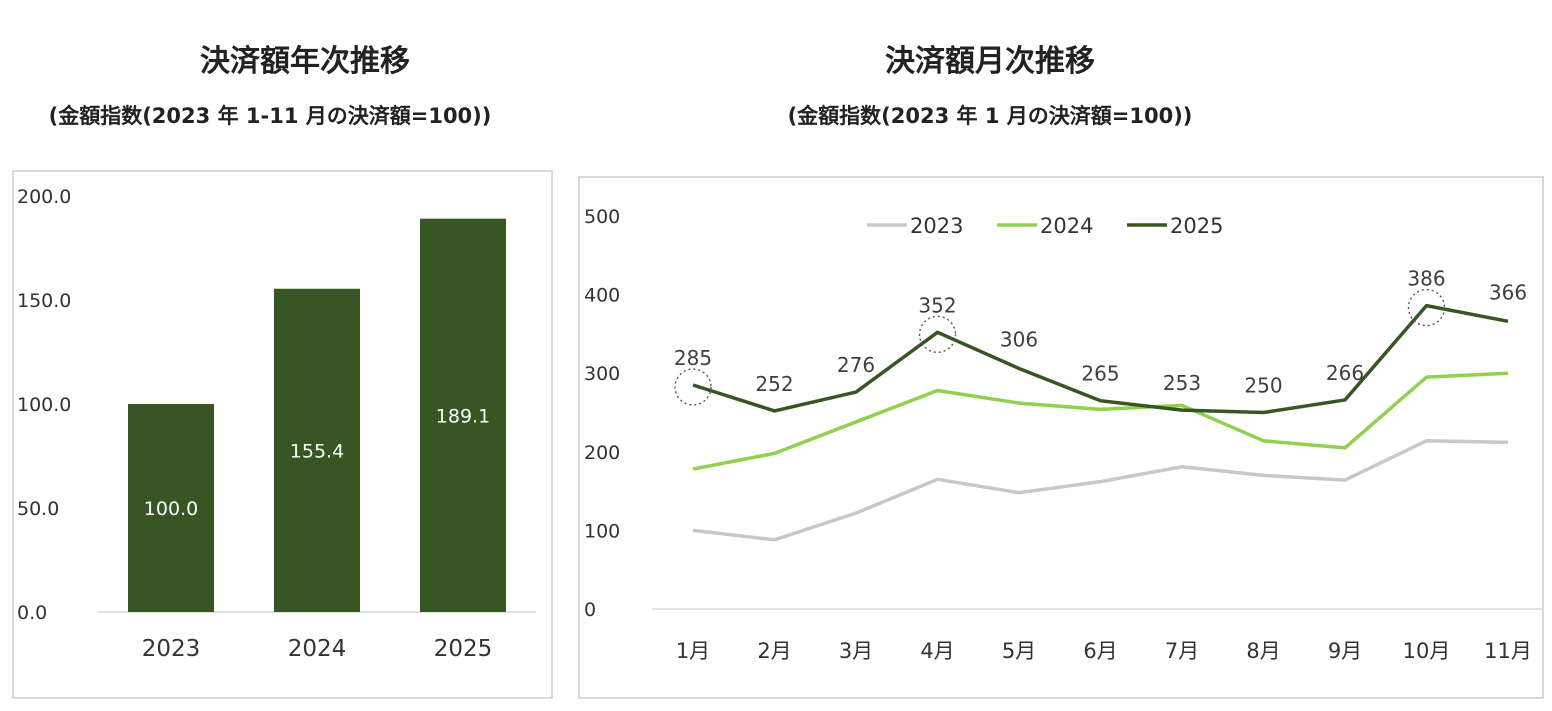 The width and height of the screenshot is (1552, 711). I want to click on y-tick-label: 0.0, so click(32, 613).